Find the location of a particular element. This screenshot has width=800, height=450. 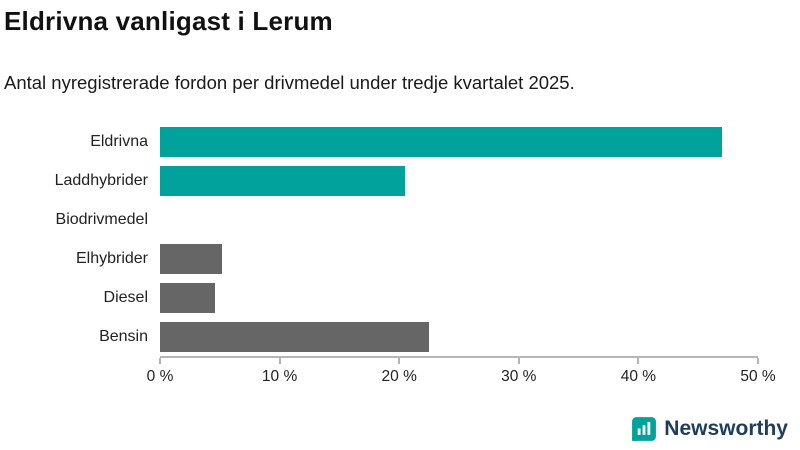

x-tick-label: 0 % is located at coordinates (160, 376).